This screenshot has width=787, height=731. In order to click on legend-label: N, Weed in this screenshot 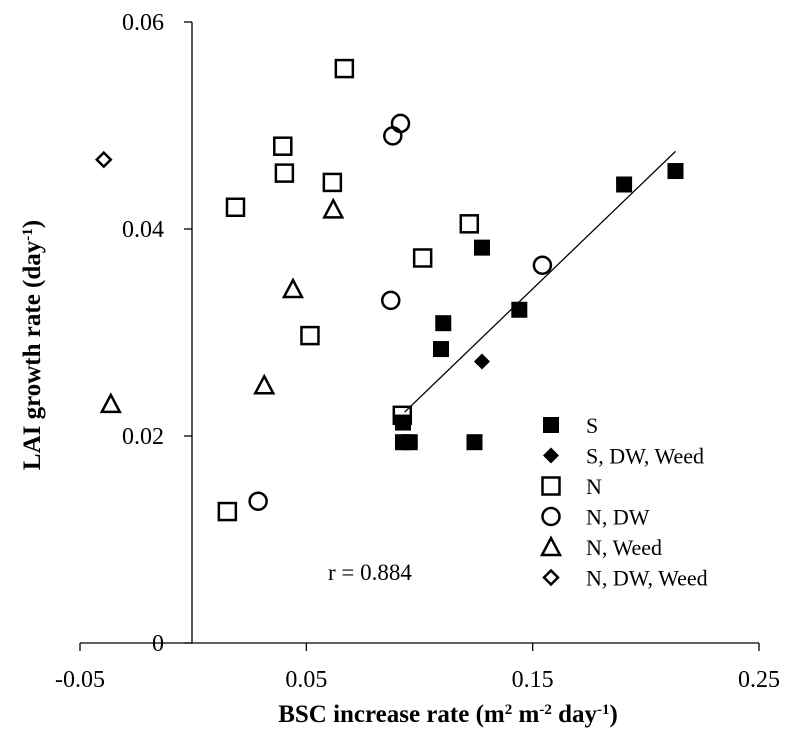, I will do `click(624, 547)`.